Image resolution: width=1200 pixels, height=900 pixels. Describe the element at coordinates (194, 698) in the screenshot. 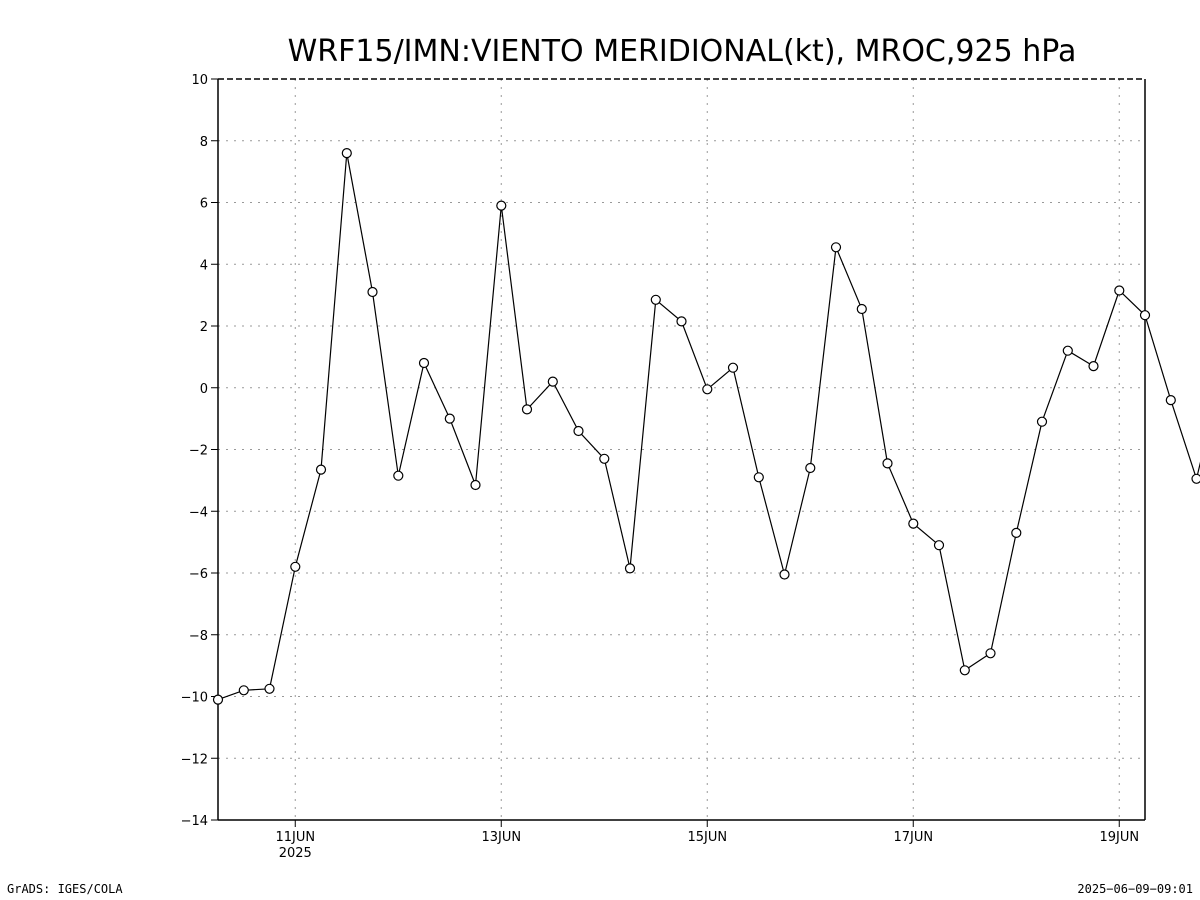

I see `y-tick-label: −10` at that location.